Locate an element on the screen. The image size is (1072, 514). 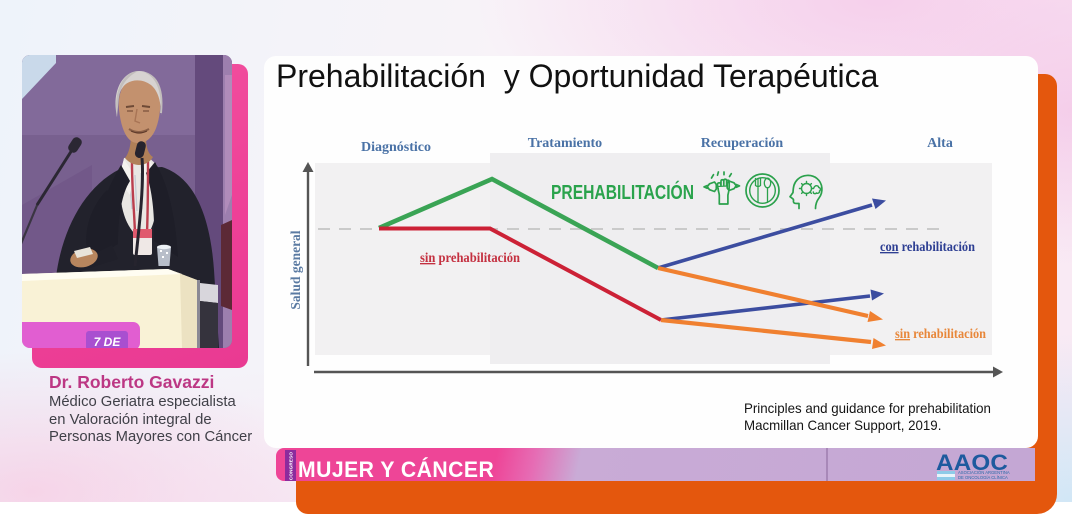
svg-text: Tratamiento is located at coordinates (565, 143).